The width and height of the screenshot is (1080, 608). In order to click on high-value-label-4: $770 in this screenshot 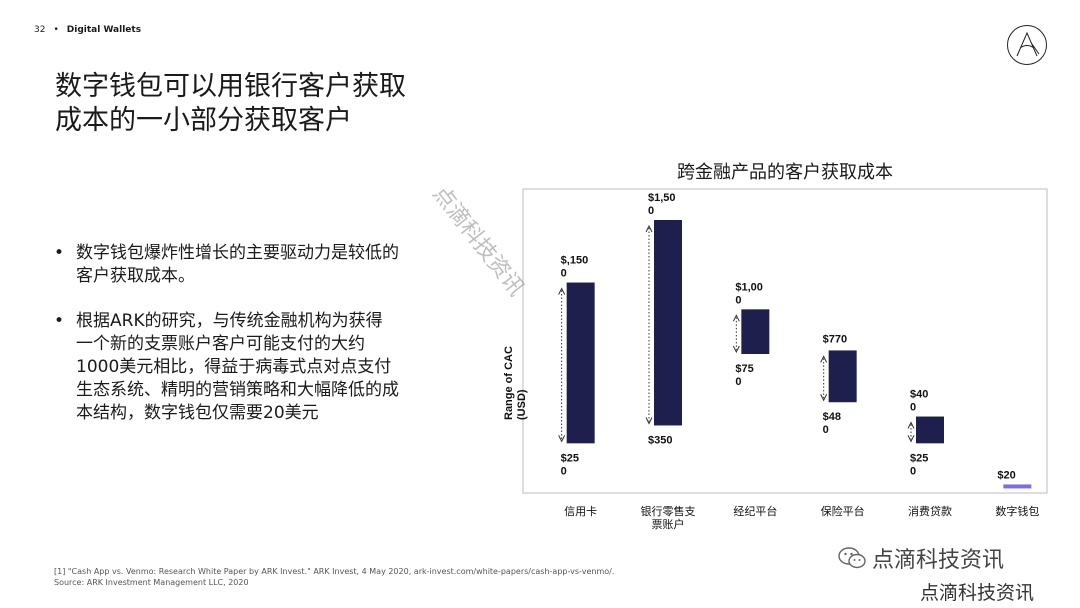, I will do `click(835, 339)`.